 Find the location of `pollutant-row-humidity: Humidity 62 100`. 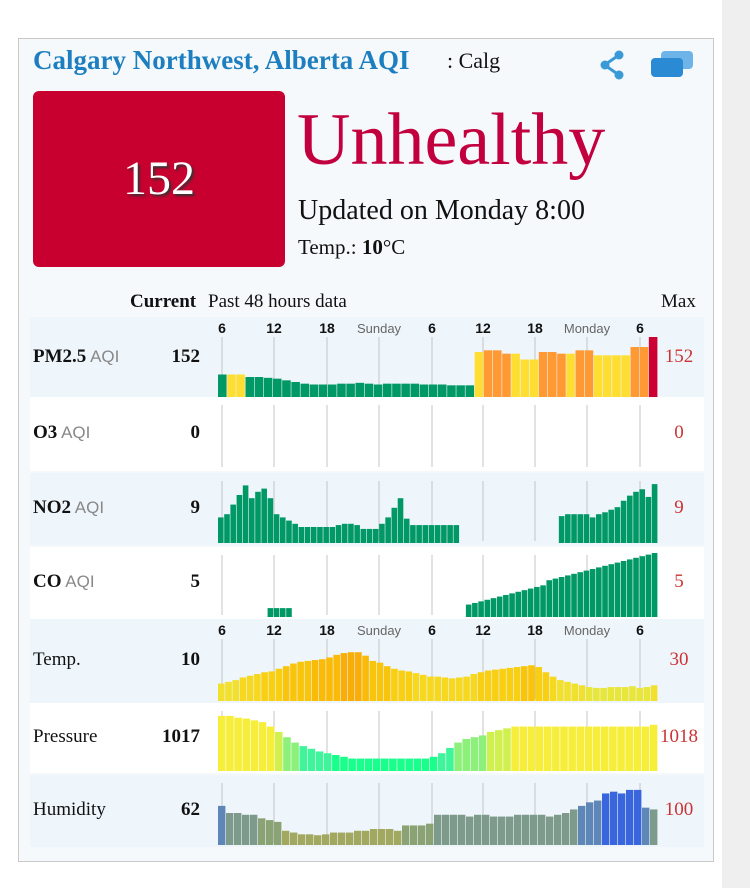

pollutant-row-humidity: Humidity 62 100 is located at coordinates (367, 811).